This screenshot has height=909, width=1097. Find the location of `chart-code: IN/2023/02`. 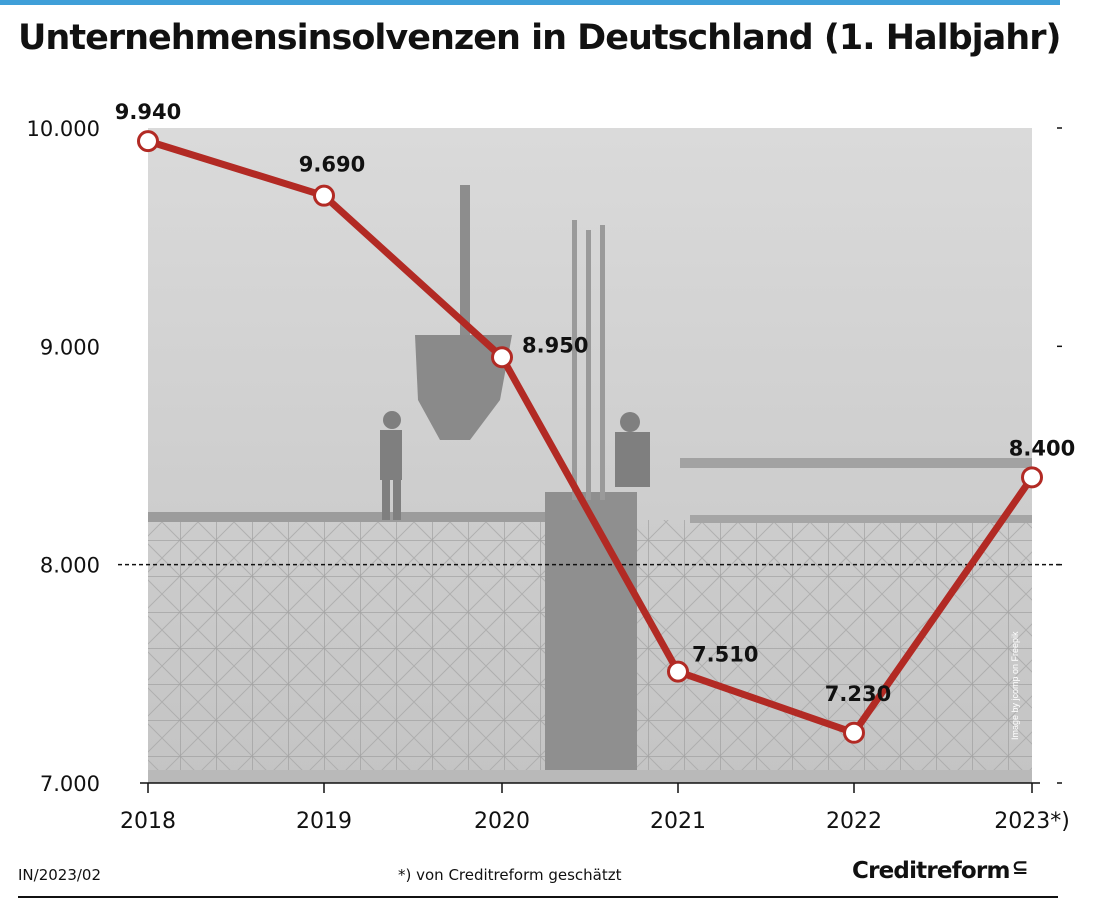

chart-code: IN/2023/02 is located at coordinates (60, 875).